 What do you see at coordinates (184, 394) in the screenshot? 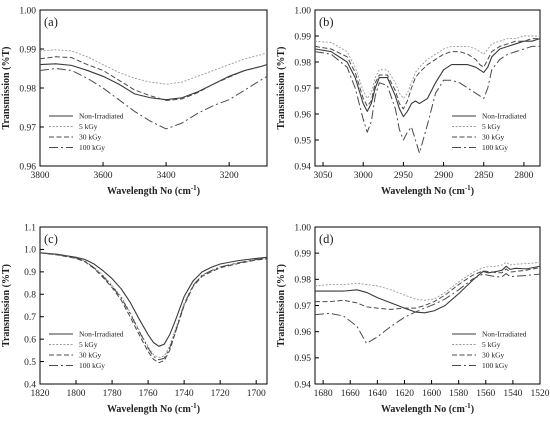
I see `x-tick-label: 1740` at bounding box center [184, 394].